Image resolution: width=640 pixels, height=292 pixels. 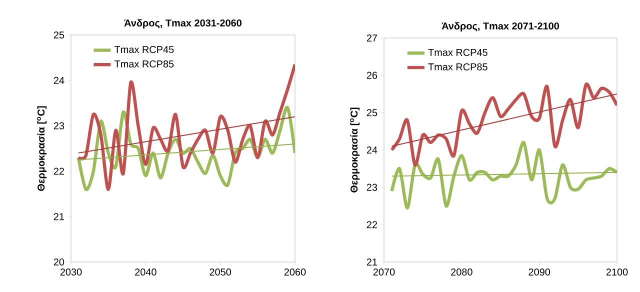 I want to click on x-tick-label: 2050, so click(x=221, y=272).